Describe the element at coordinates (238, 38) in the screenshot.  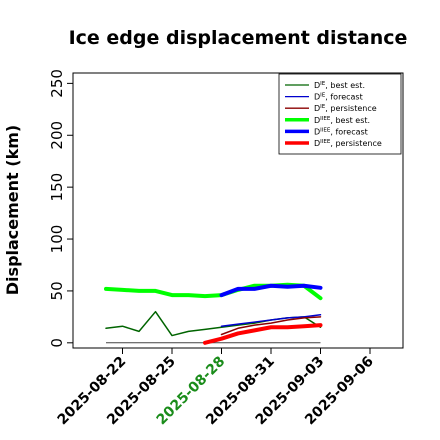
I see `chart-title: Ice edge displacement distance` at that location.